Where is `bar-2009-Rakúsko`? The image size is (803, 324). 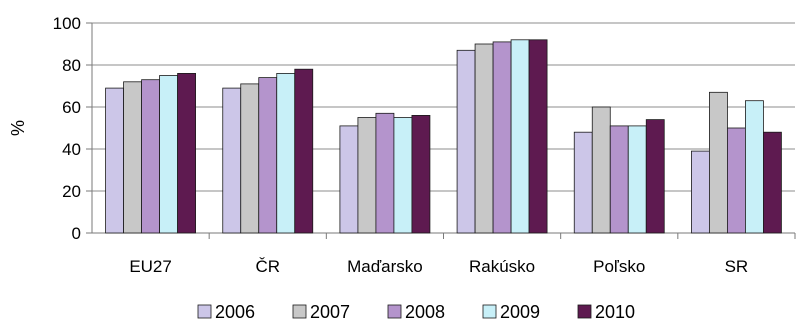 bar-2009-Rakúsko is located at coordinates (520, 136).